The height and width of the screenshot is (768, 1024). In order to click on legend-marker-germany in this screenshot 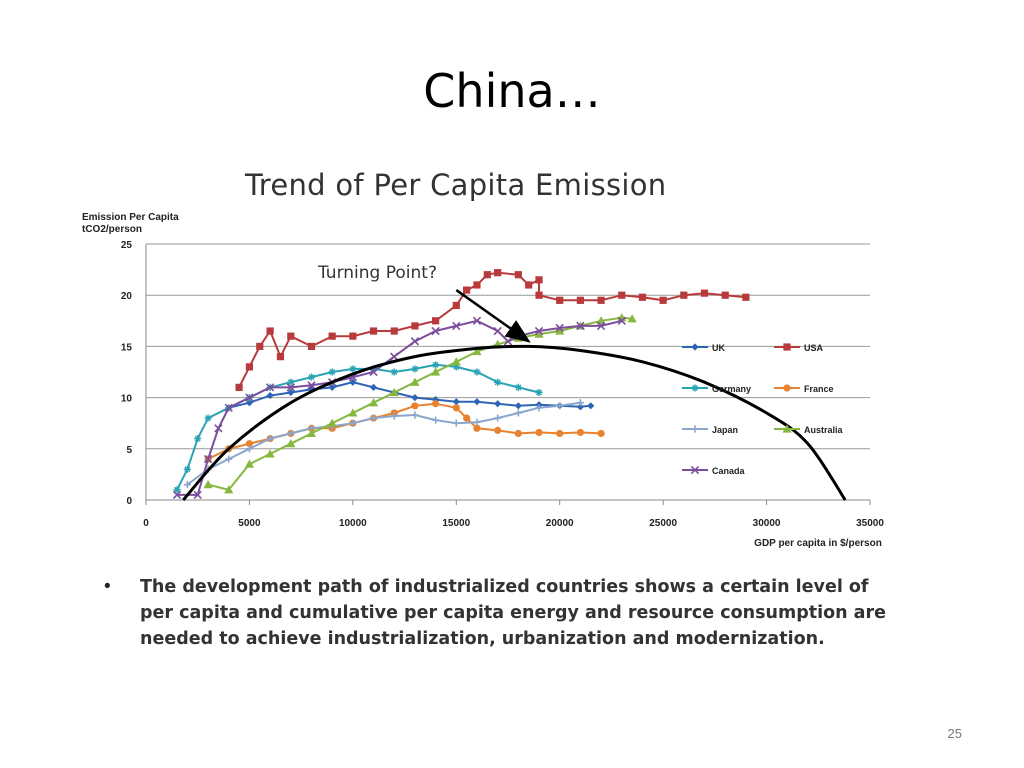, I will do `click(695, 388)`.